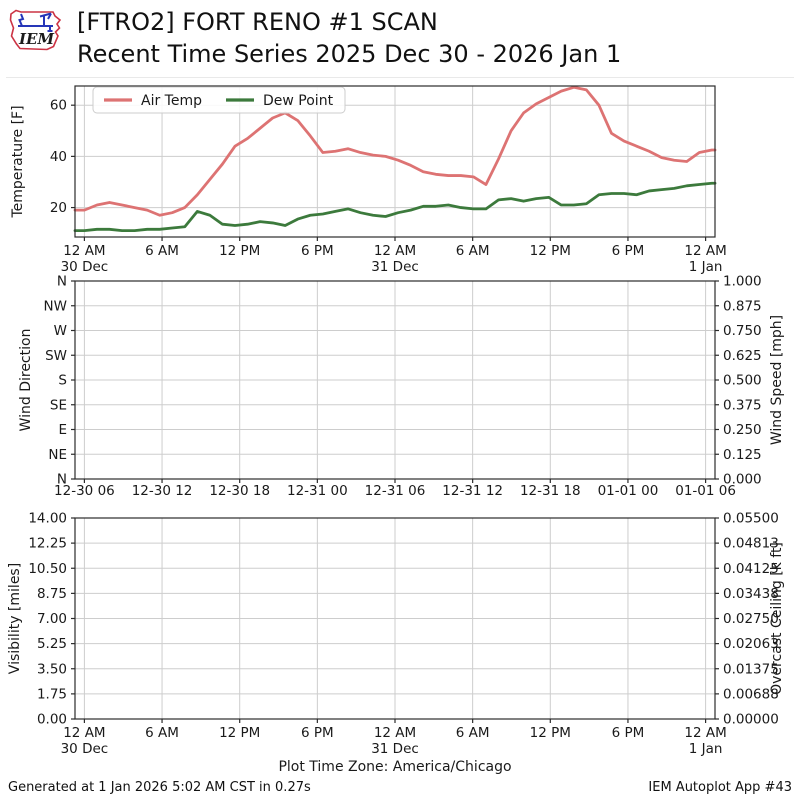 The height and width of the screenshot is (800, 800). I want to click on x-tick-label: 12-31 12, so click(472, 491).